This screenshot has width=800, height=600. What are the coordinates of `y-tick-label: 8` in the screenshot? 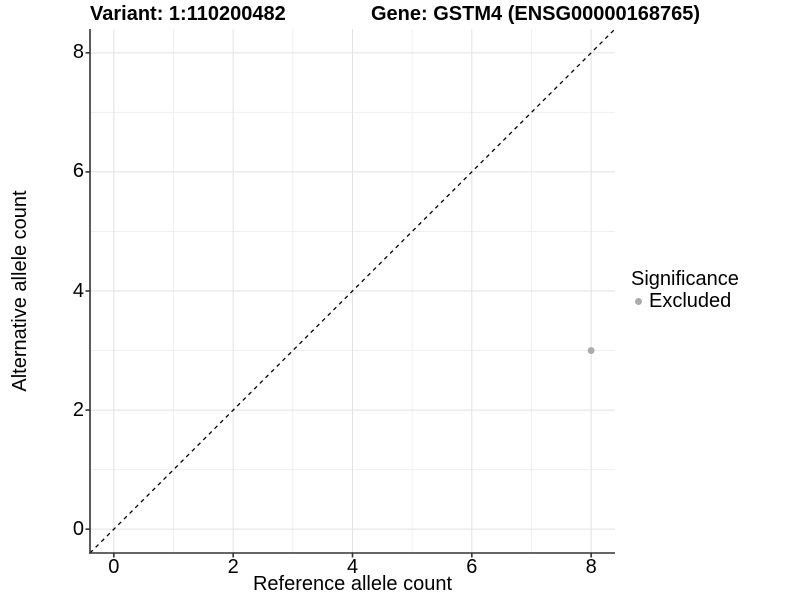 It's located at (78, 52).